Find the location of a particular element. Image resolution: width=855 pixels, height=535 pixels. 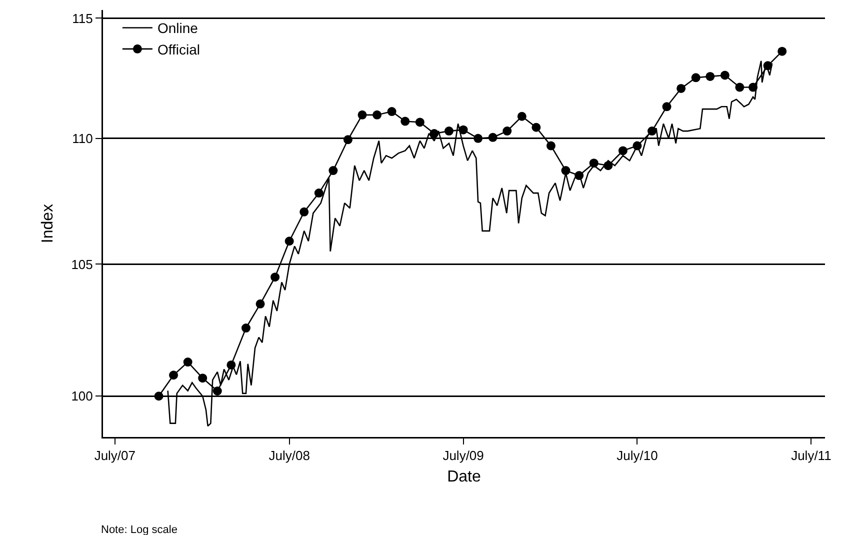

legend-label: Online is located at coordinates (177, 28).